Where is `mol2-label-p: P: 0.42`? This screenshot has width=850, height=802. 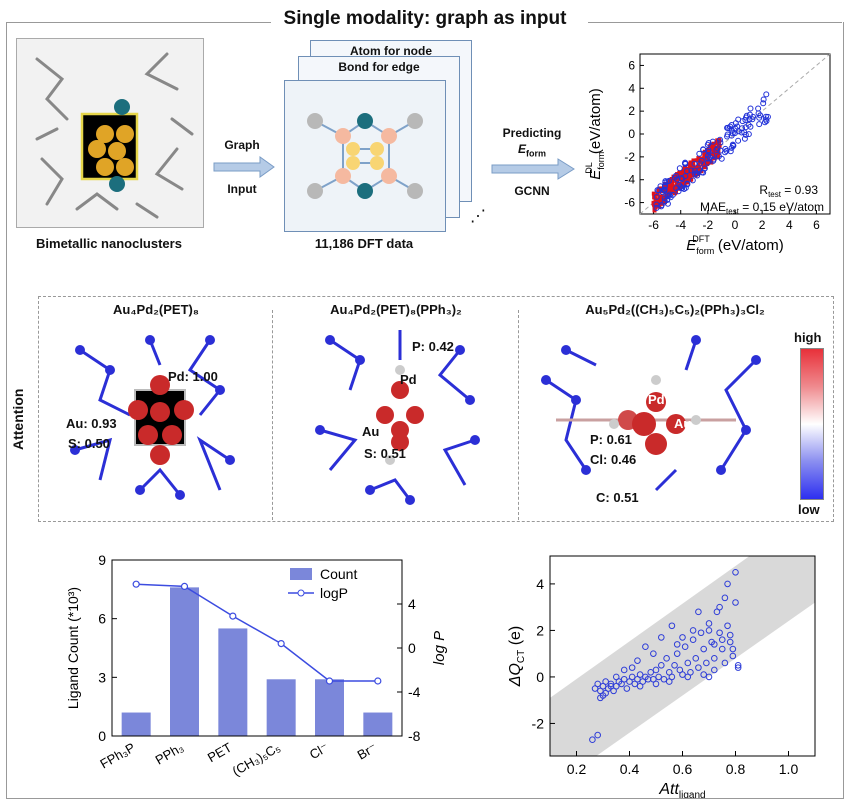
mol2-label-p: P: 0.42 is located at coordinates (433, 346).